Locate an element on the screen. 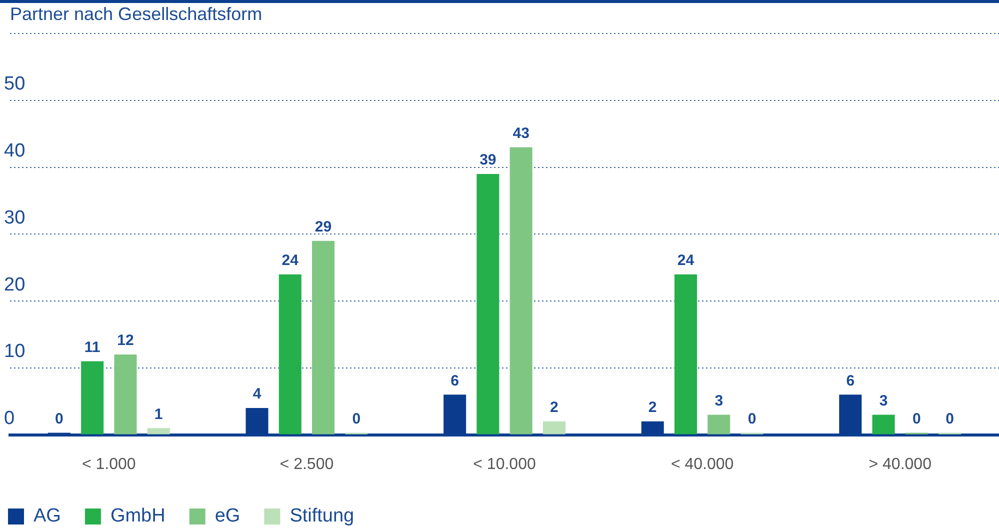 This screenshot has height=531, width=999. data-label: 4 is located at coordinates (257, 394).